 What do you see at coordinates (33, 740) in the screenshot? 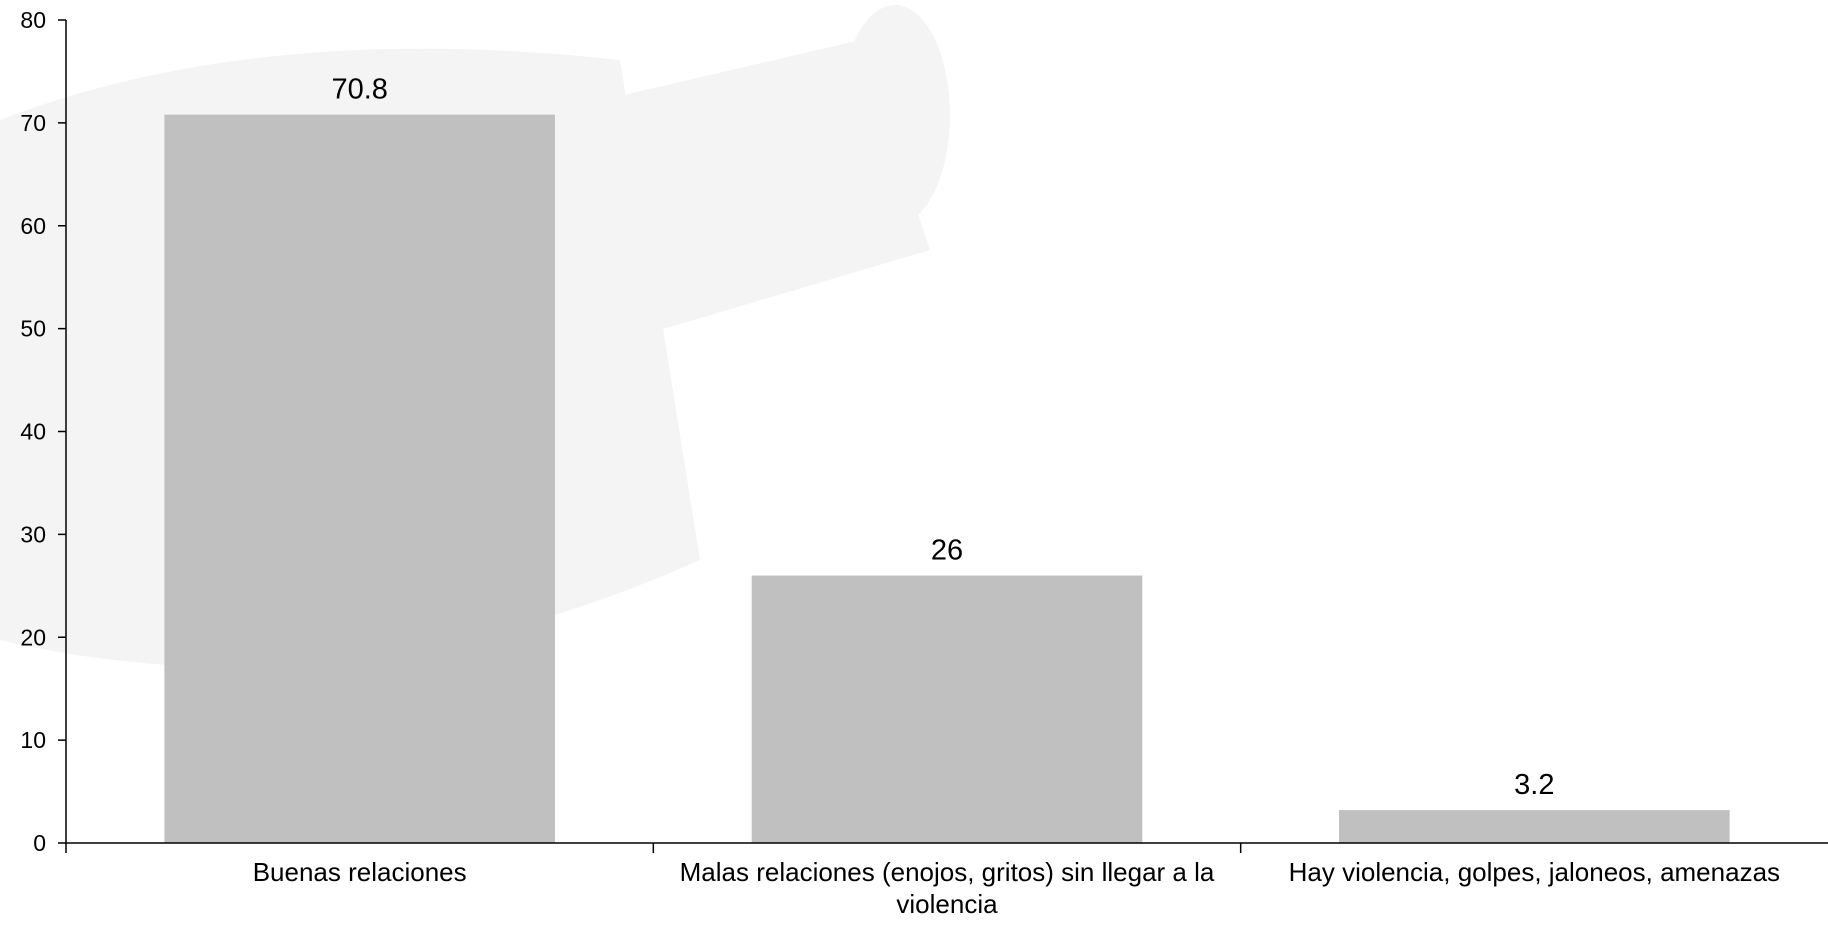
I see `y-tick-label: 10` at bounding box center [33, 740].